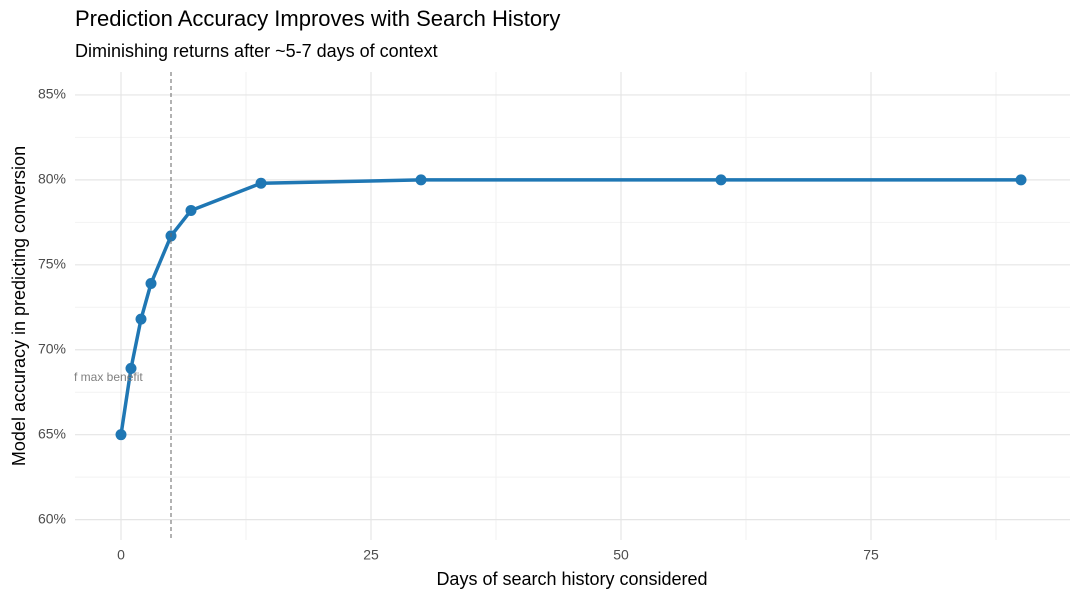 The width and height of the screenshot is (1080, 600). Describe the element at coordinates (871, 555) in the screenshot. I see `x-tick-label: 75` at that location.